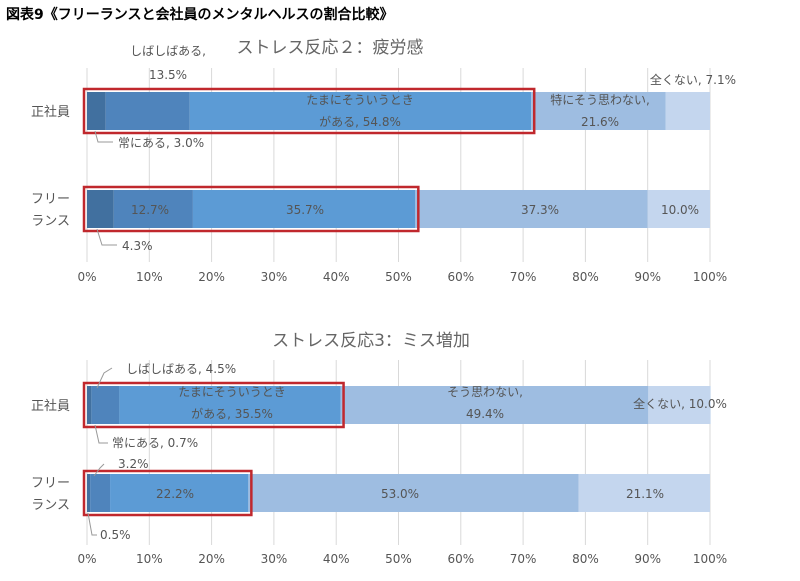  What do you see at coordinates (175, 494) in the screenshot?
I see `data-label: 22.2%` at bounding box center [175, 494].